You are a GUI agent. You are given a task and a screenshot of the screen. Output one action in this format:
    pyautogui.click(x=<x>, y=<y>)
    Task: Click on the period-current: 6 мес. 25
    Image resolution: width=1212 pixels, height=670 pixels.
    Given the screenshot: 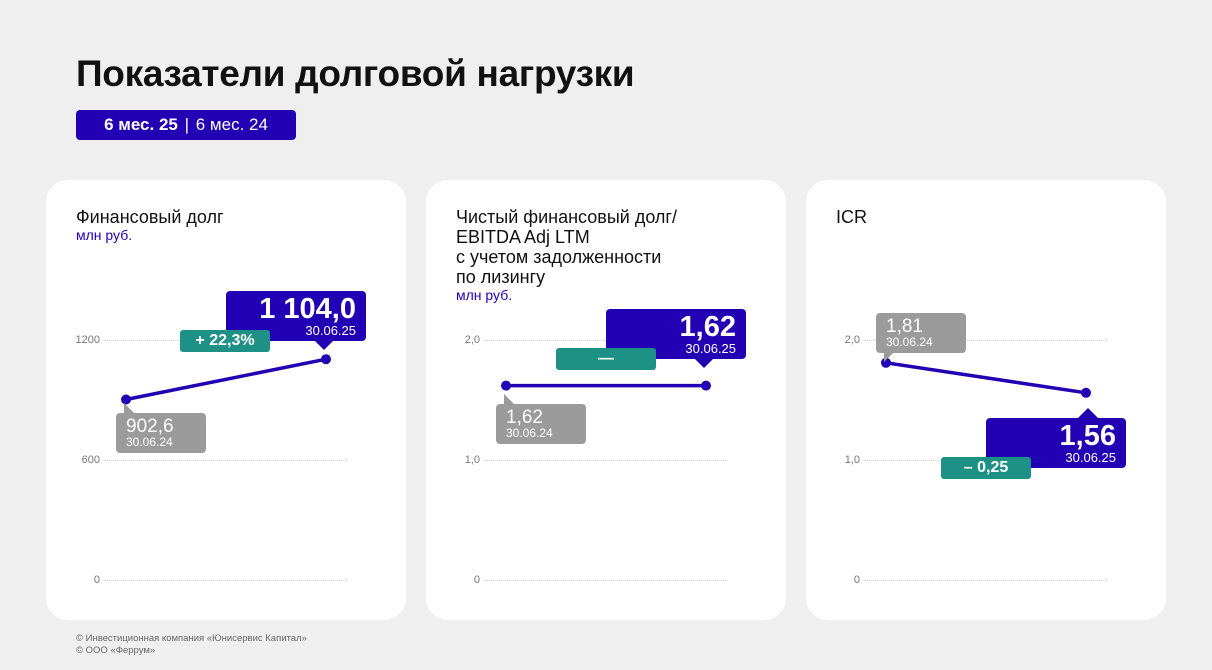 What is the action you would take?
    pyautogui.click(x=141, y=124)
    